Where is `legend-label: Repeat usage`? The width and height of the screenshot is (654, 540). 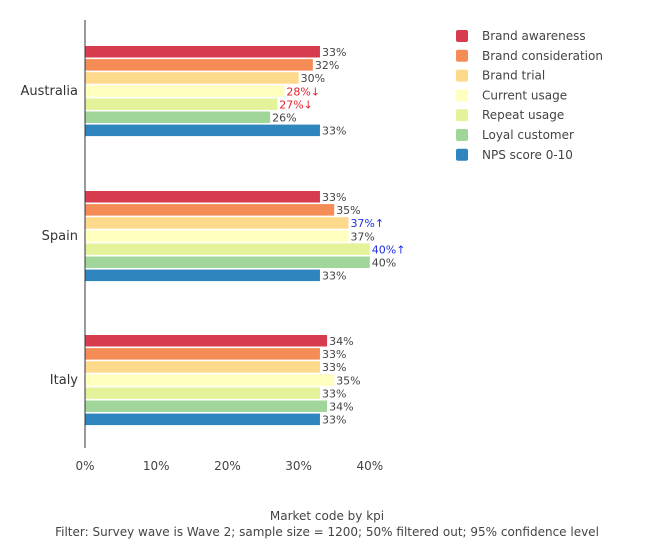
legend-label: Repeat usage is located at coordinates (523, 115).